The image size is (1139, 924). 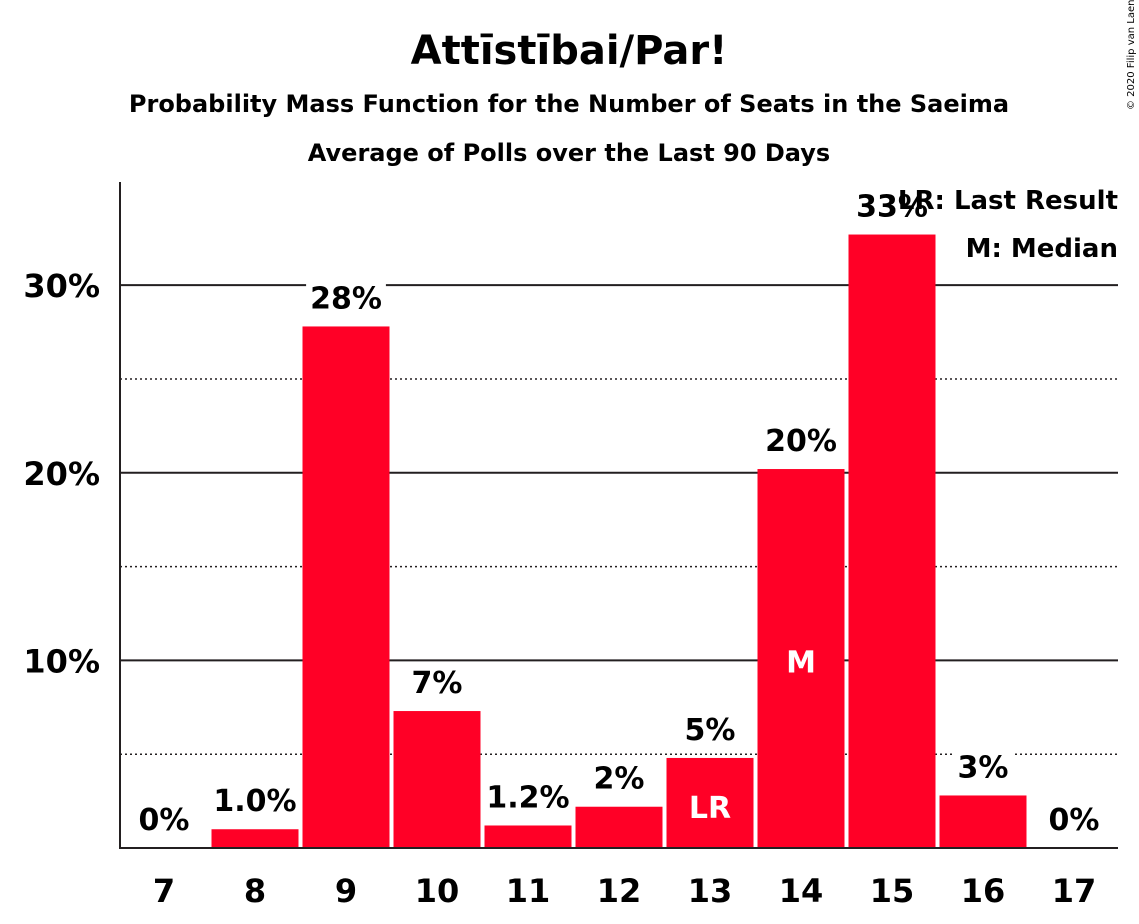 I want to click on value-label-9: 28%, so click(x=346, y=298).